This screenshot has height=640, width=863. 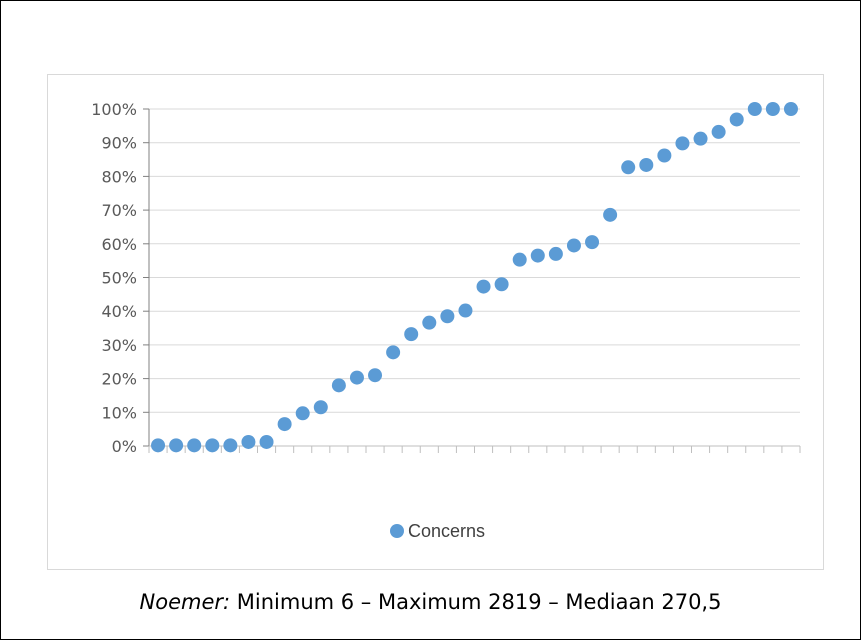 What do you see at coordinates (119, 210) in the screenshot?
I see `y-tick-label: 70%` at bounding box center [119, 210].